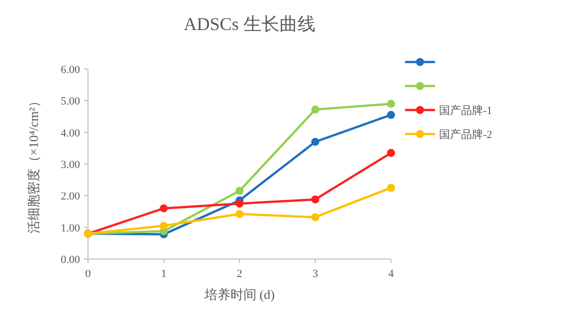 This screenshot has height=332, width=564. I want to click on x-tick-label: 0, so click(88, 274).